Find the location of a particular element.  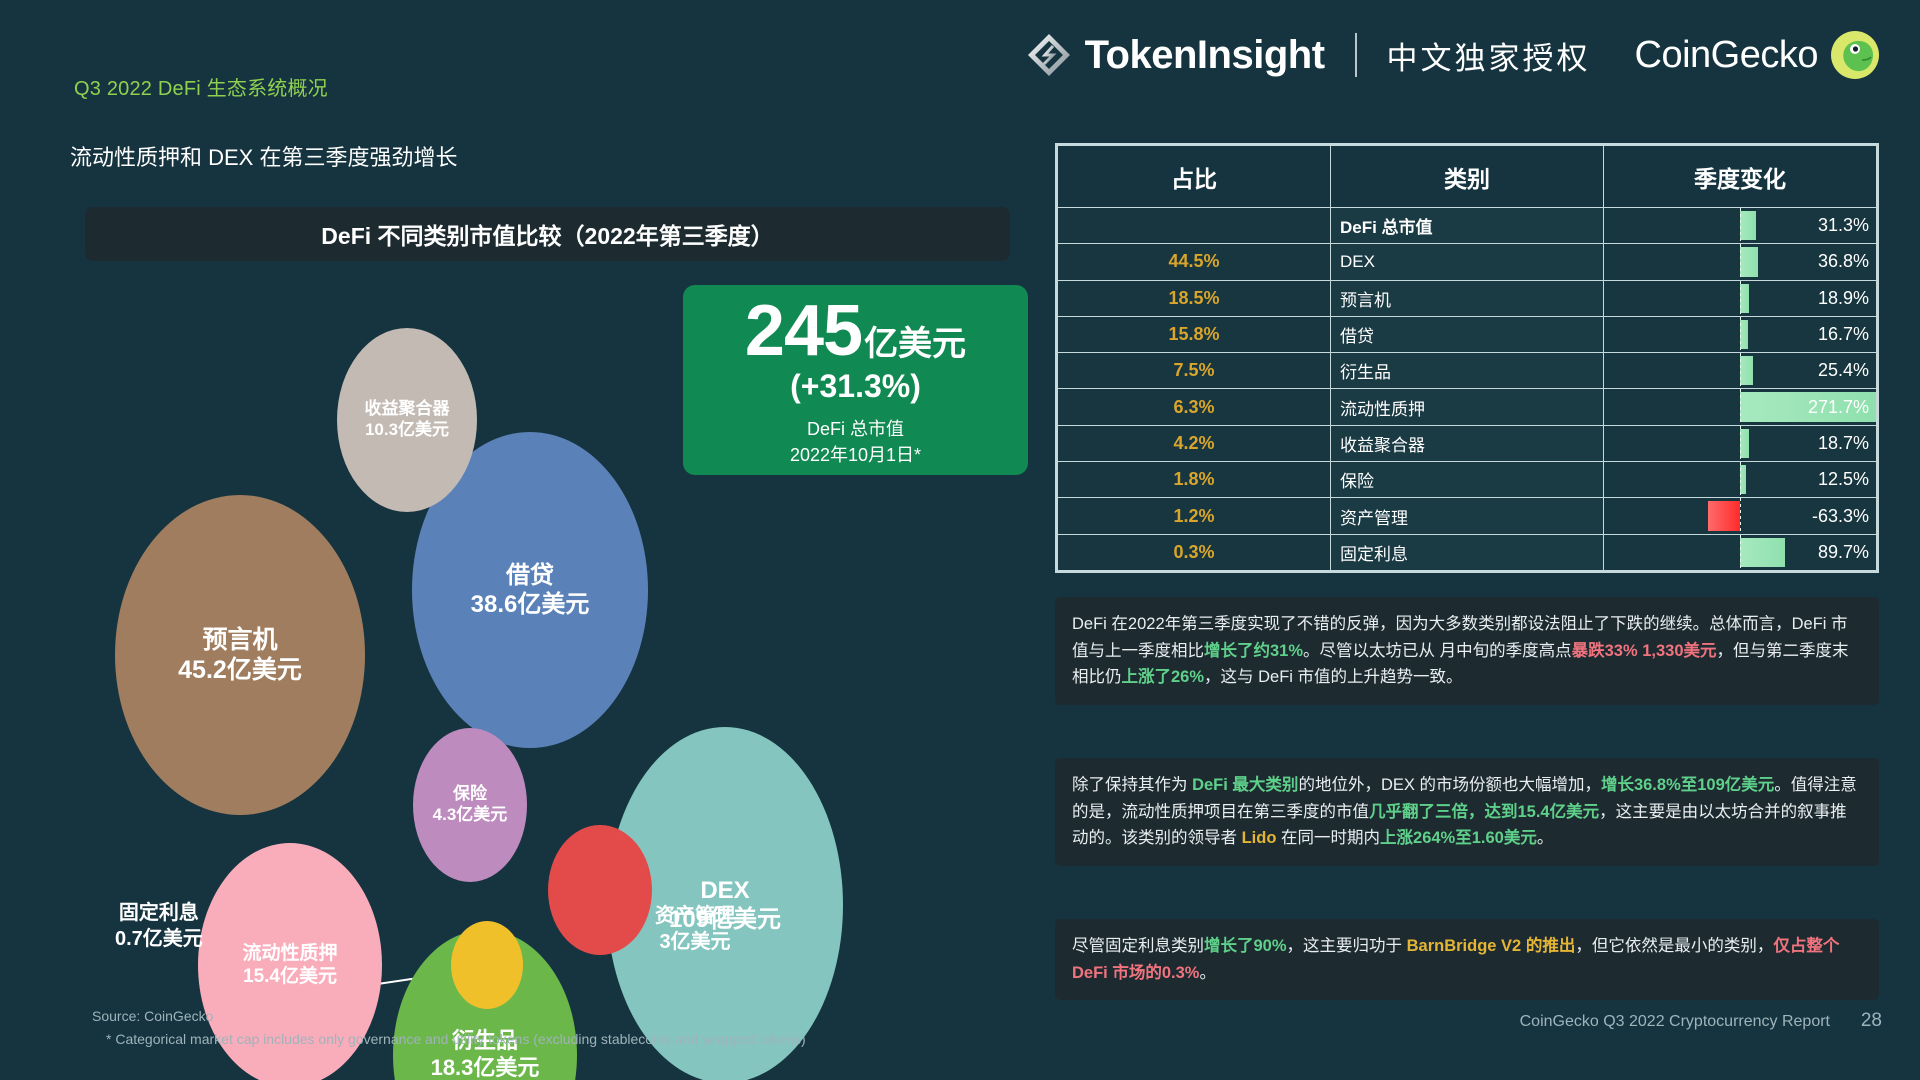

bubble-label-name: DEX is located at coordinates (725, 890).